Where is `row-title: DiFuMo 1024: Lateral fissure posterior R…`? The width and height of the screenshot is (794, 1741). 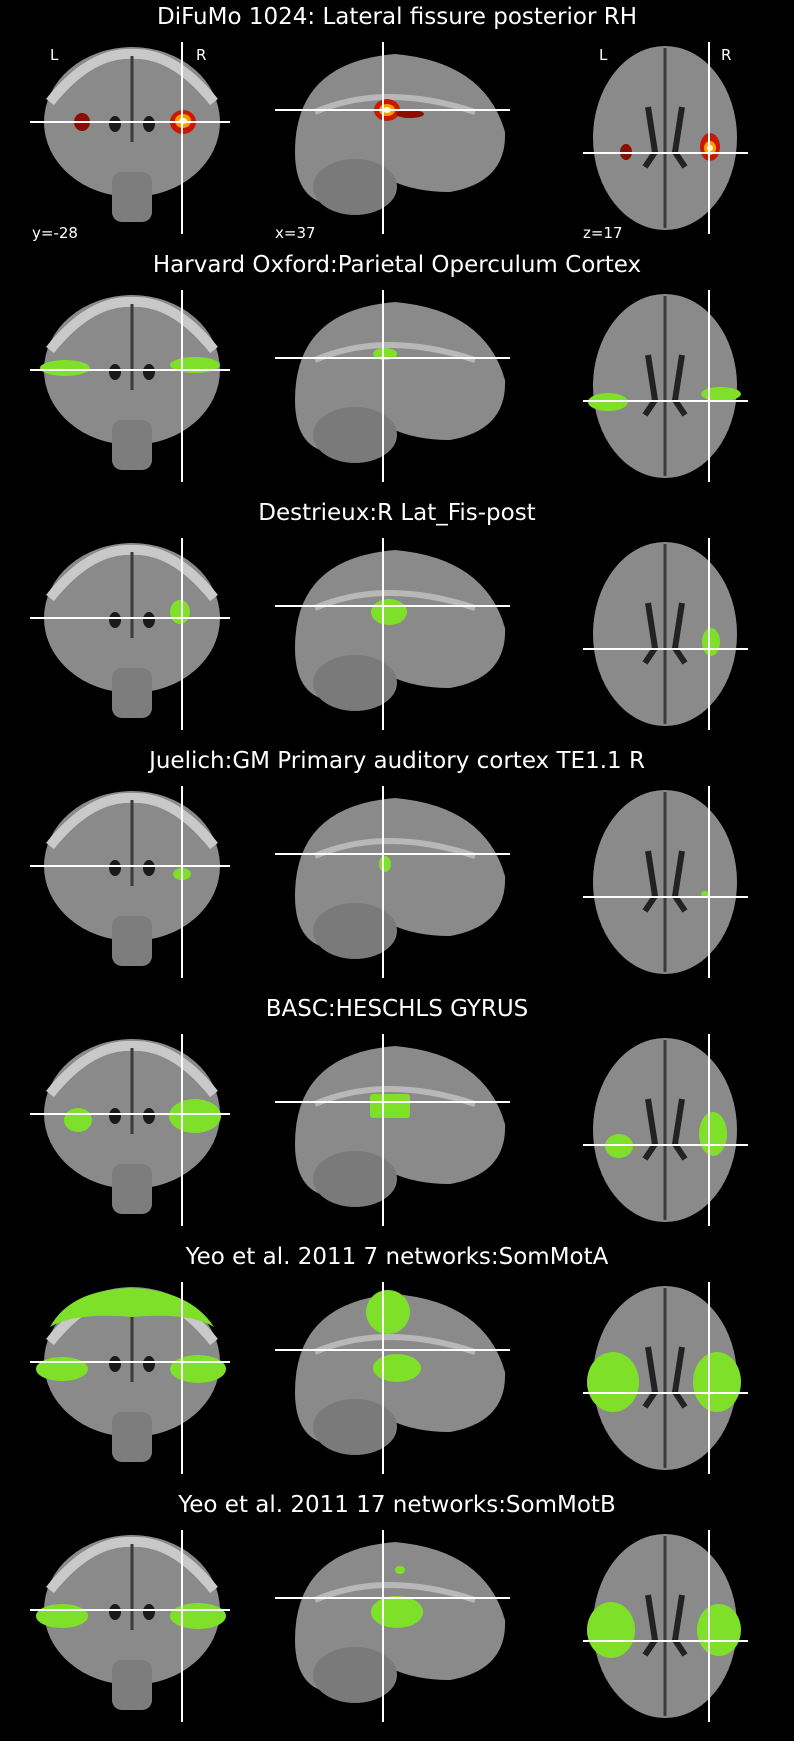 row-title: DiFuMo 1024: Lateral fissure posterior R… is located at coordinates (397, 17).